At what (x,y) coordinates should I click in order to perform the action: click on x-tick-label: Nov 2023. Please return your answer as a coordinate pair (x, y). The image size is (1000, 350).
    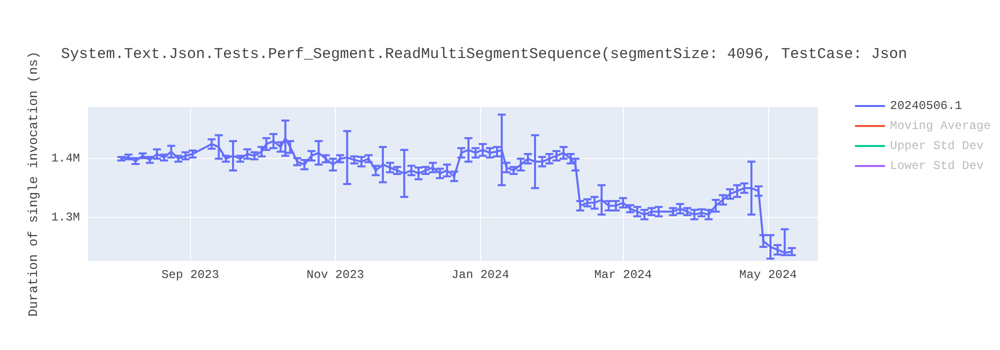
    Looking at the image, I should click on (335, 275).